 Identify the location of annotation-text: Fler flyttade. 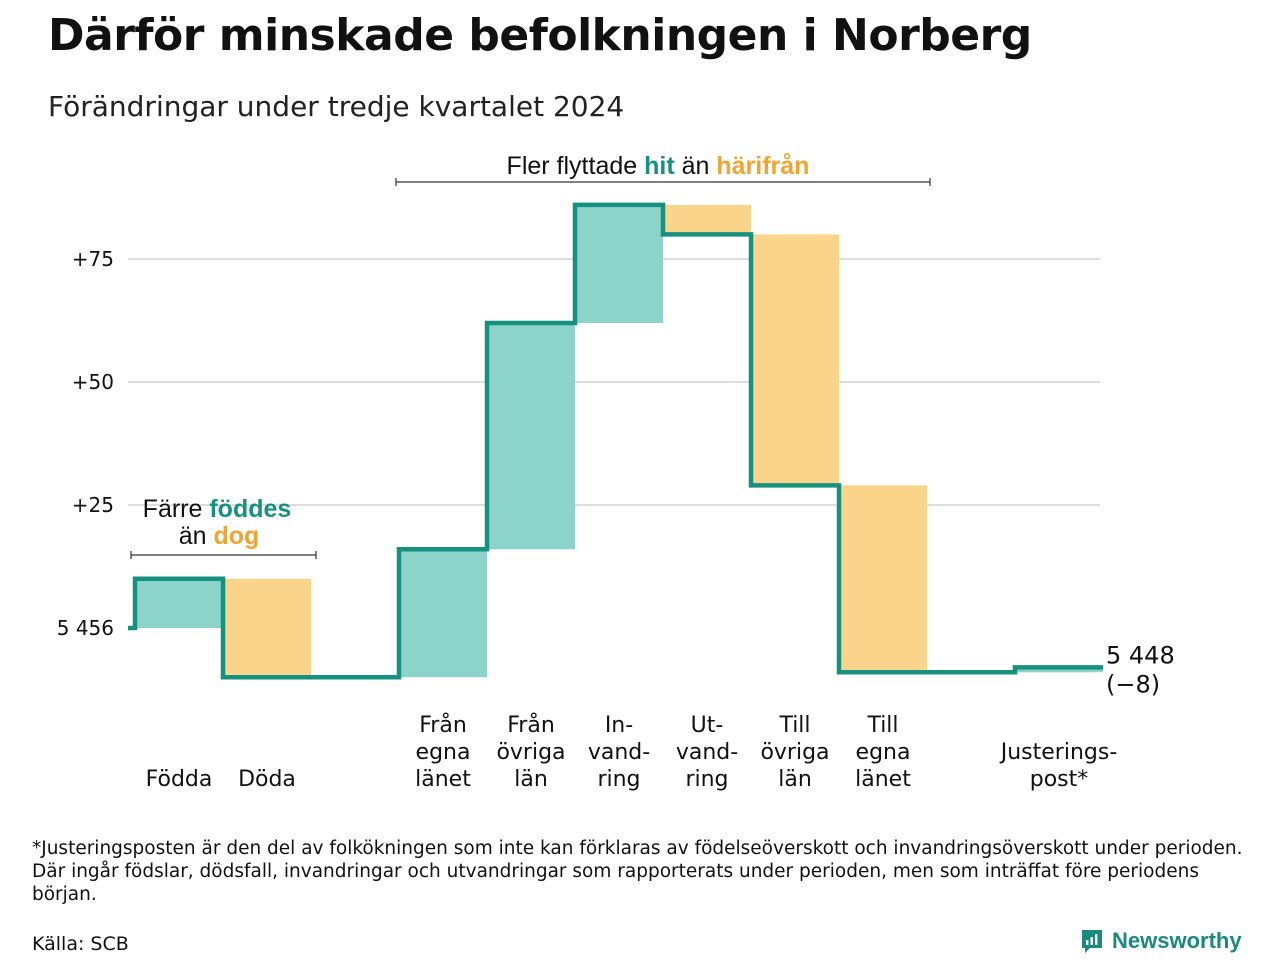
(576, 166).